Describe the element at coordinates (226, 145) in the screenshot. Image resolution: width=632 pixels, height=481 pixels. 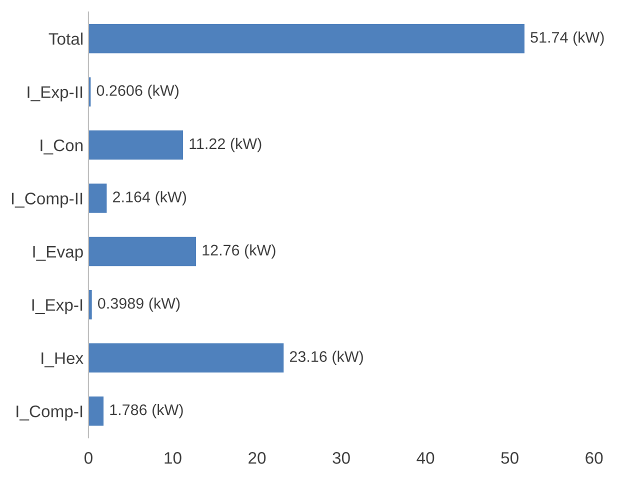
I see `data-label: 11.22 (kW)` at that location.